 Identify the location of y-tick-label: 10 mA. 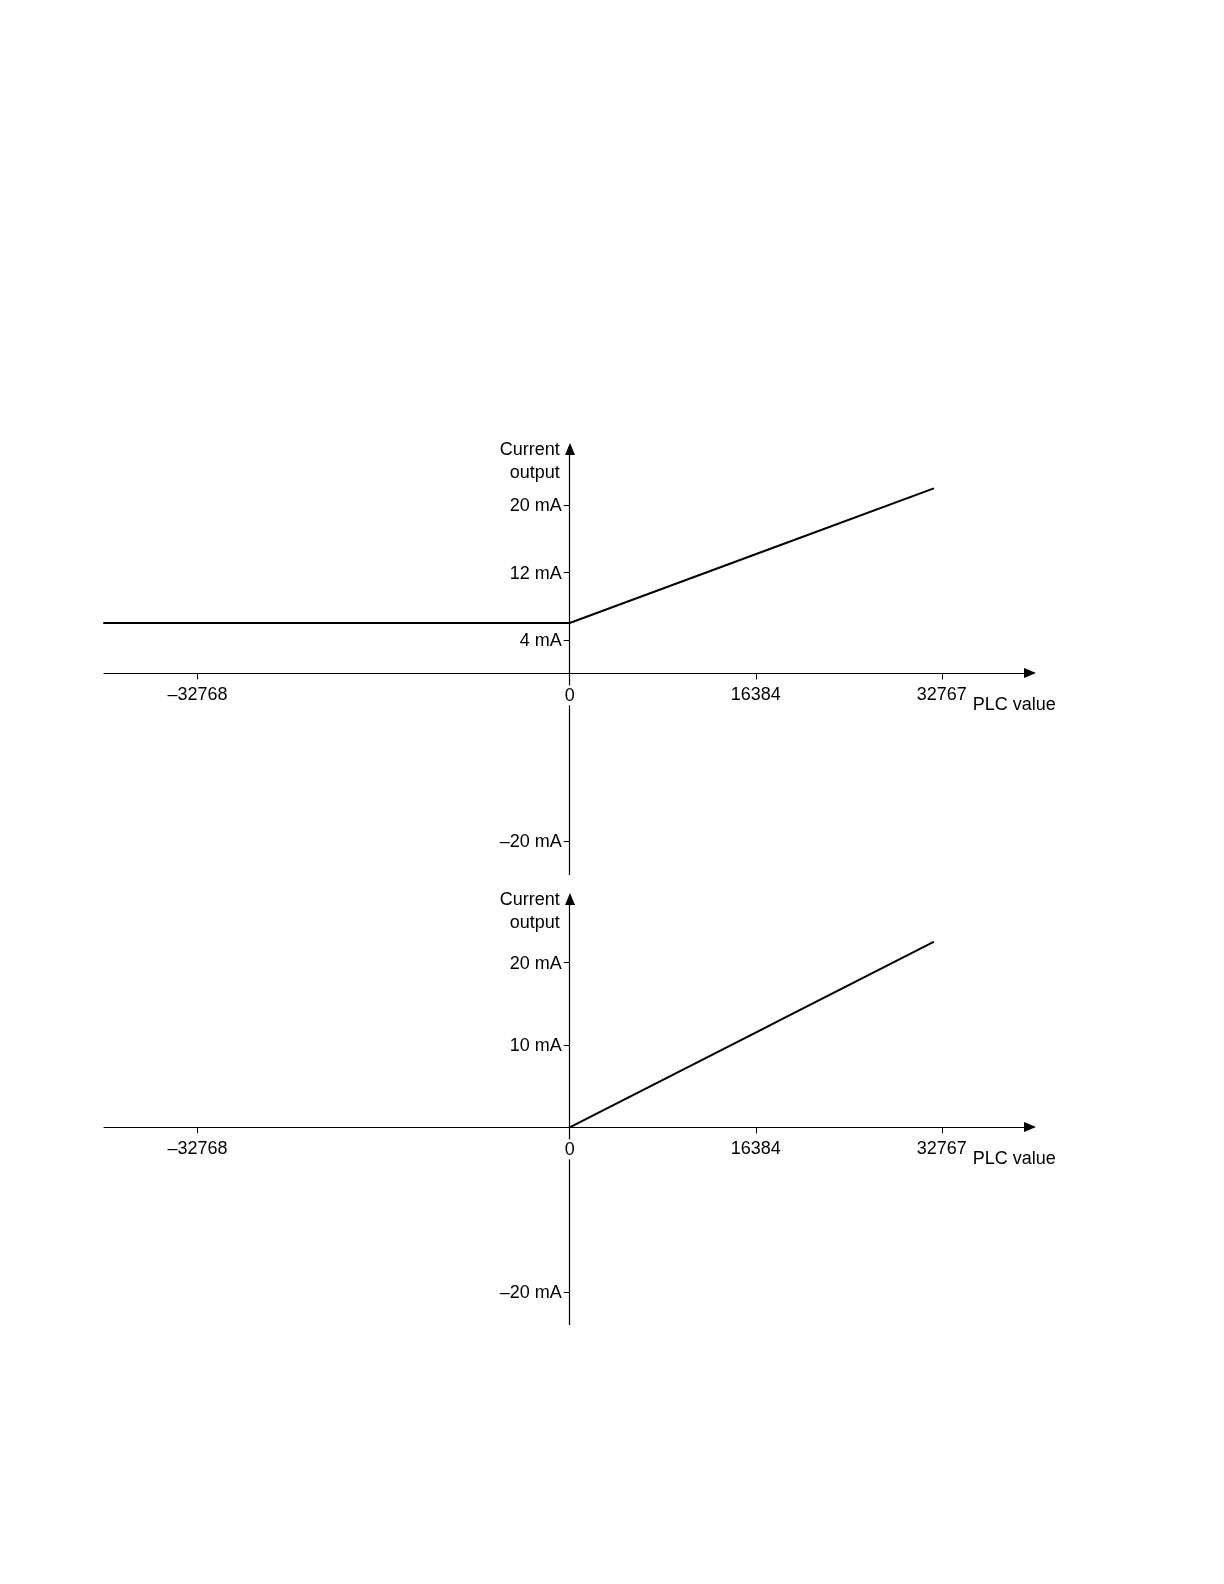
(535, 1045).